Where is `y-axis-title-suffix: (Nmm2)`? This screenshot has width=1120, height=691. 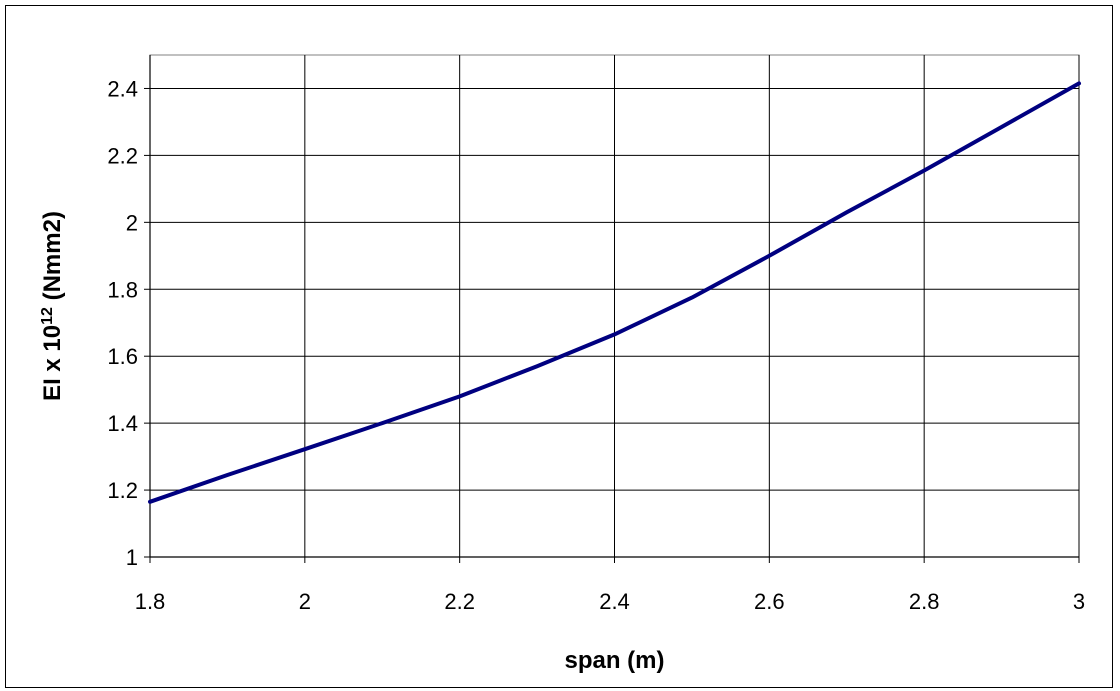
y-axis-title-suffix: (Nmm2) is located at coordinates (52, 259).